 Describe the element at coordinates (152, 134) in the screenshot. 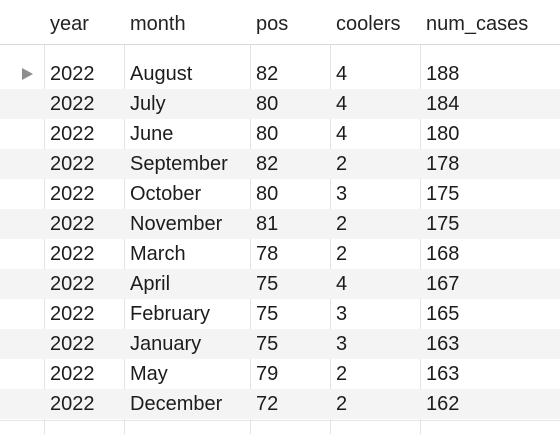

I see `cell-month: June` at that location.